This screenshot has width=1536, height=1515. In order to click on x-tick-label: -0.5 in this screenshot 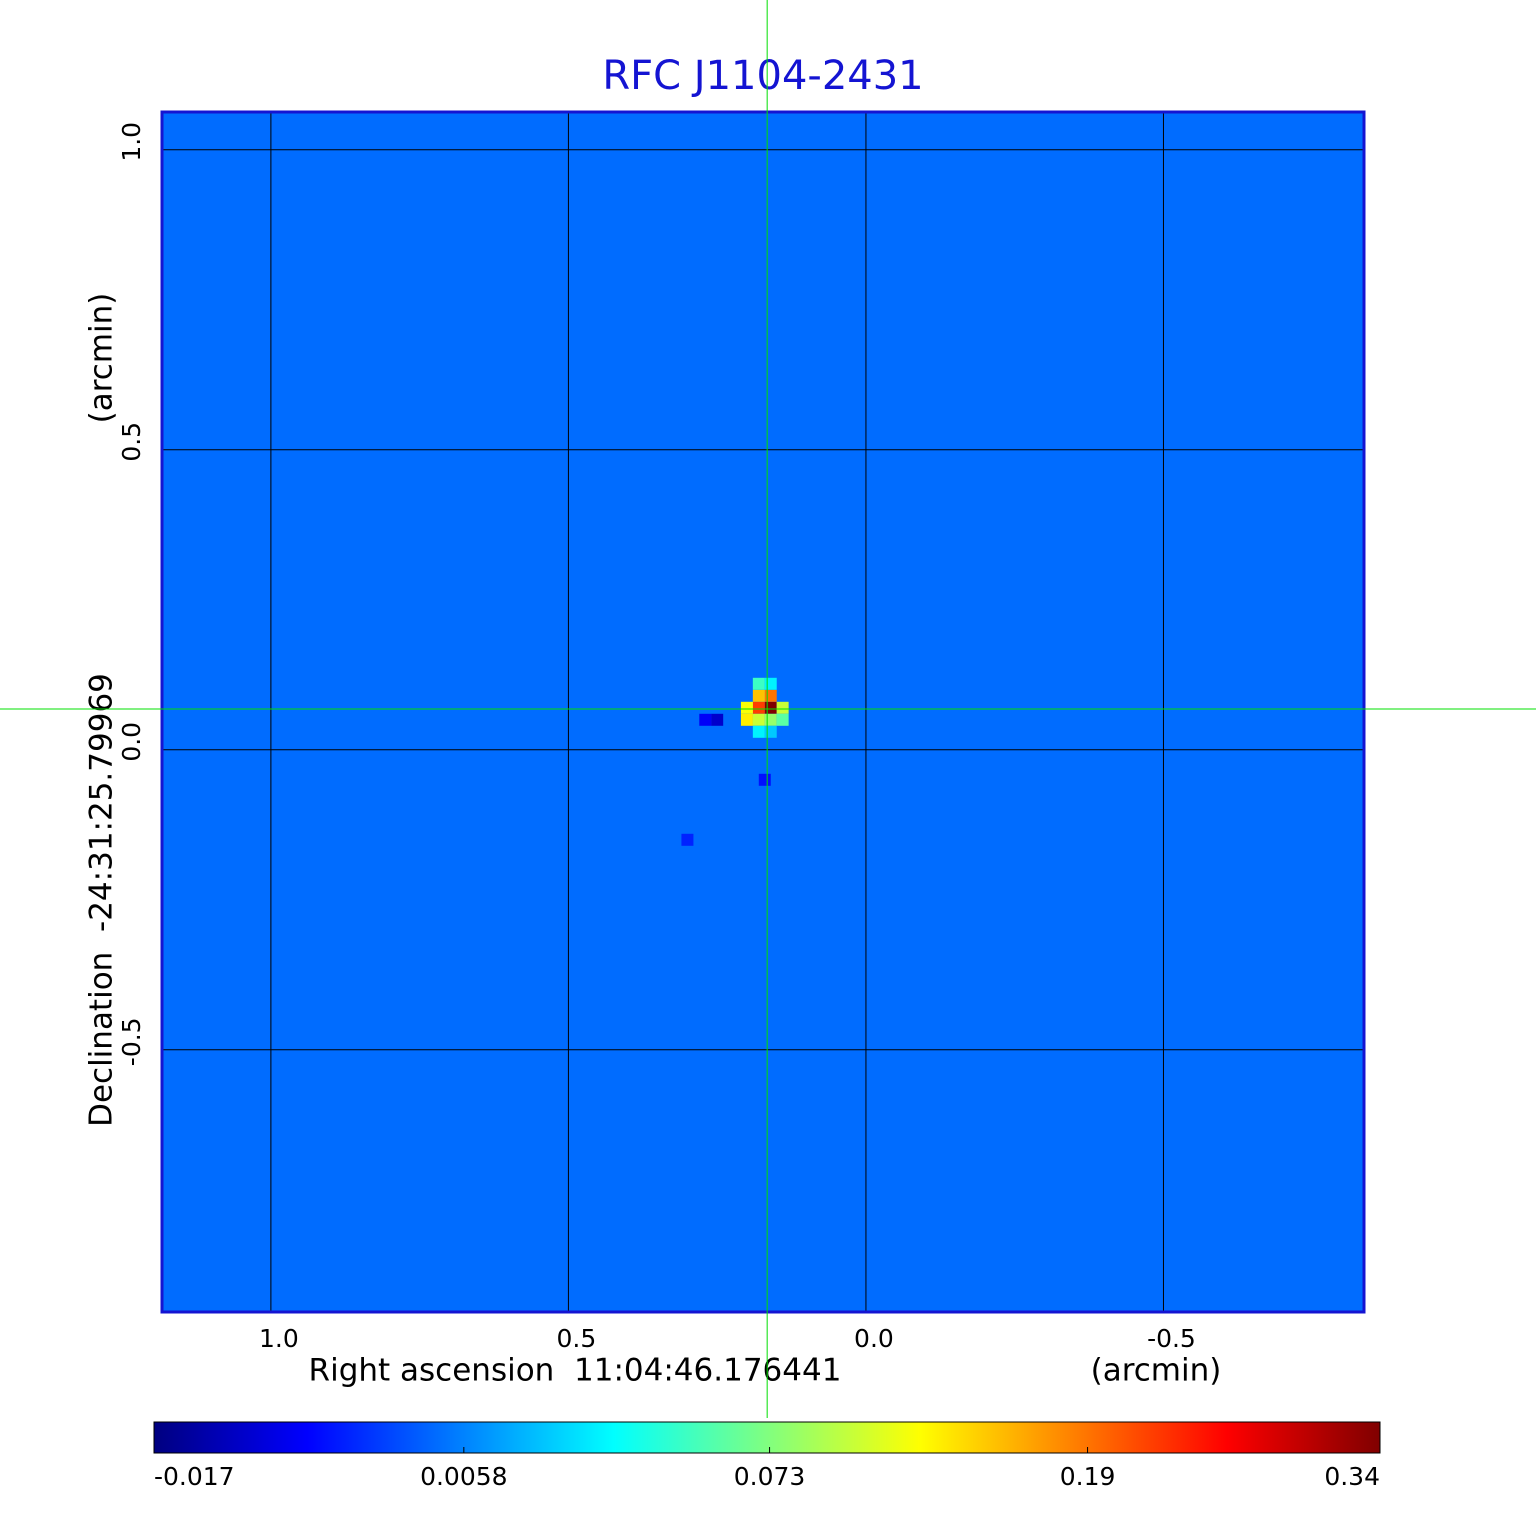, I will do `click(1171, 1338)`.